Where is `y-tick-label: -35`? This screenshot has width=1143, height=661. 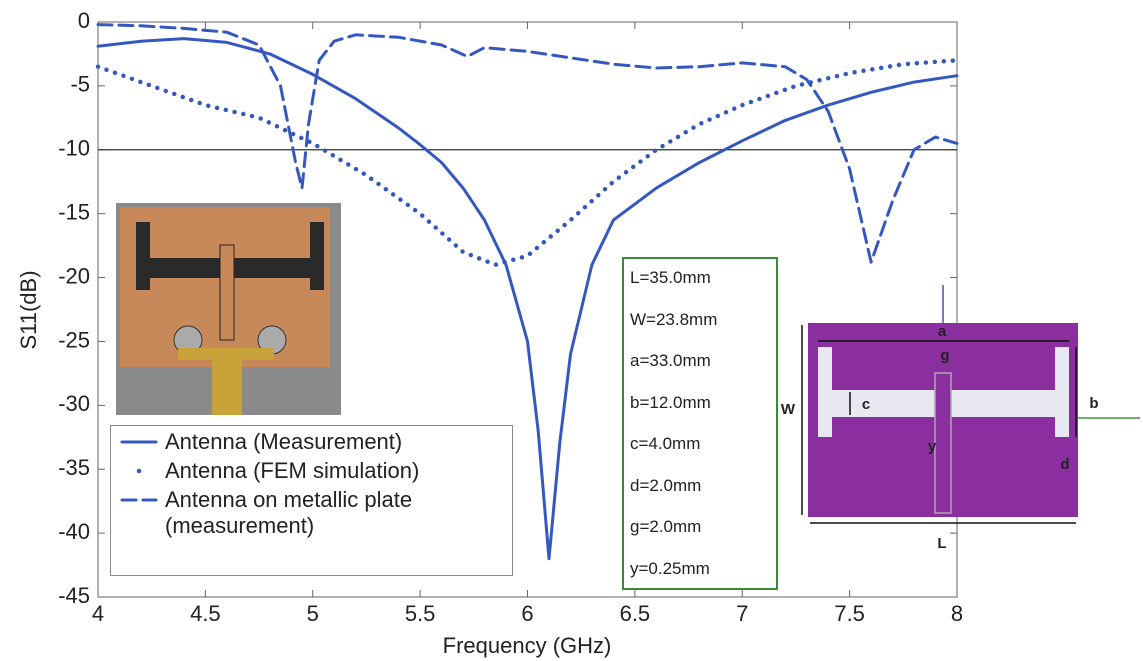
y-tick-label: -35 is located at coordinates (74, 467).